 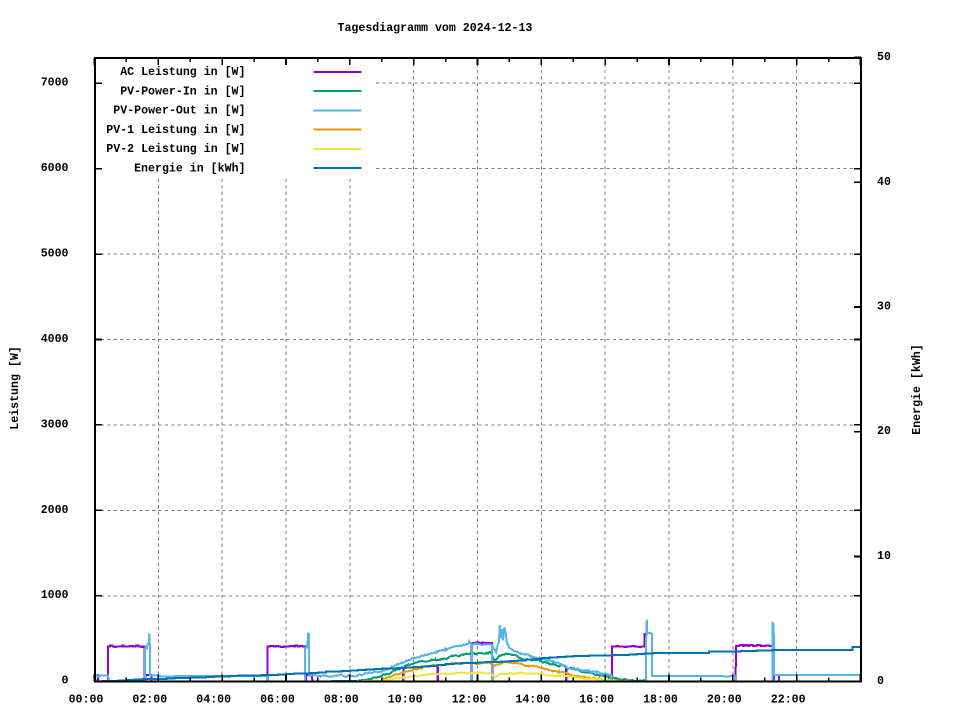 I want to click on svg-text: AC Leistung in [W], so click(x=182, y=72).